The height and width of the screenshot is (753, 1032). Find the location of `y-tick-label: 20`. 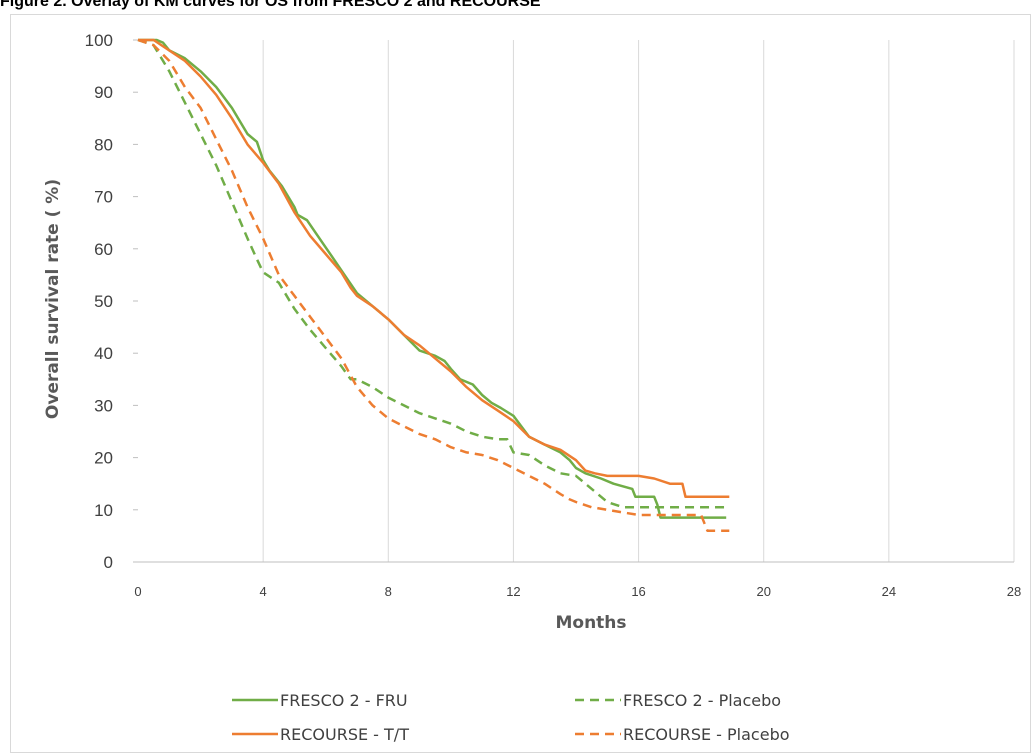

y-tick-label: 20 is located at coordinates (103, 458).